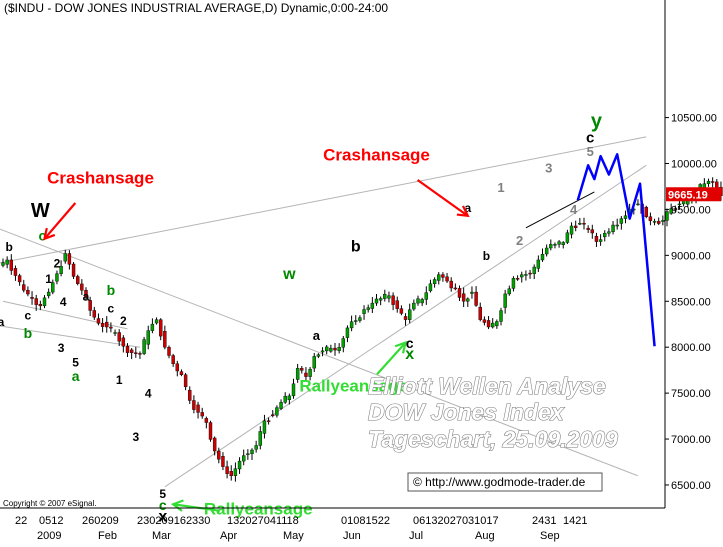 The width and height of the screenshot is (723, 547). What do you see at coordinates (544, 521) in the screenshot?
I see `time-tick-label: 2431` at bounding box center [544, 521].